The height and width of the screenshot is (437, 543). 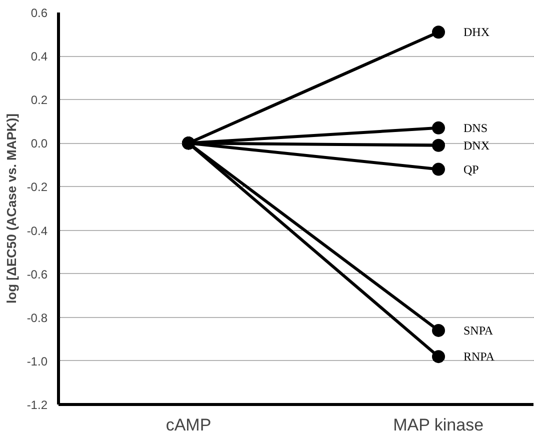 What do you see at coordinates (477, 145) in the screenshot?
I see `series-label: DNX` at bounding box center [477, 145].